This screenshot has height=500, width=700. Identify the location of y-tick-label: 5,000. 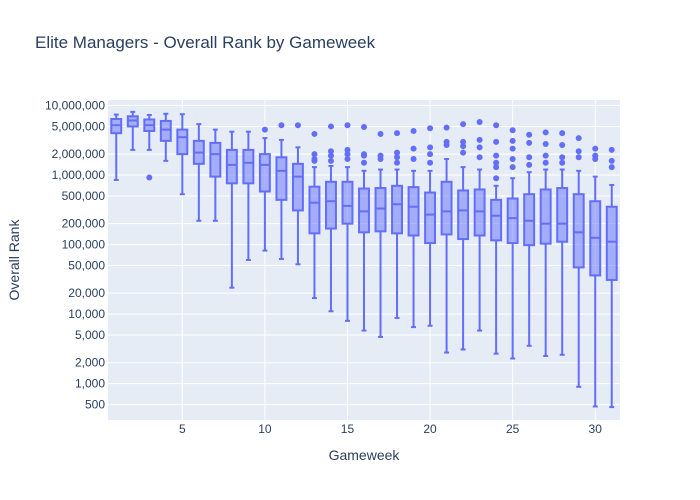
(90, 335).